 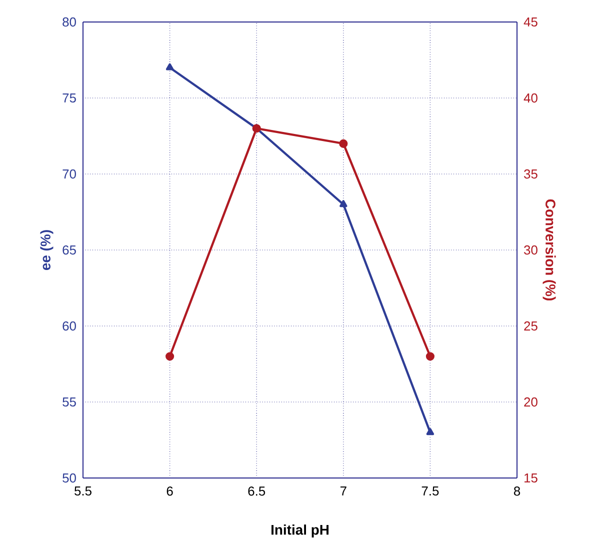 I want to click on y-tick-label: 50, so click(x=69, y=478).